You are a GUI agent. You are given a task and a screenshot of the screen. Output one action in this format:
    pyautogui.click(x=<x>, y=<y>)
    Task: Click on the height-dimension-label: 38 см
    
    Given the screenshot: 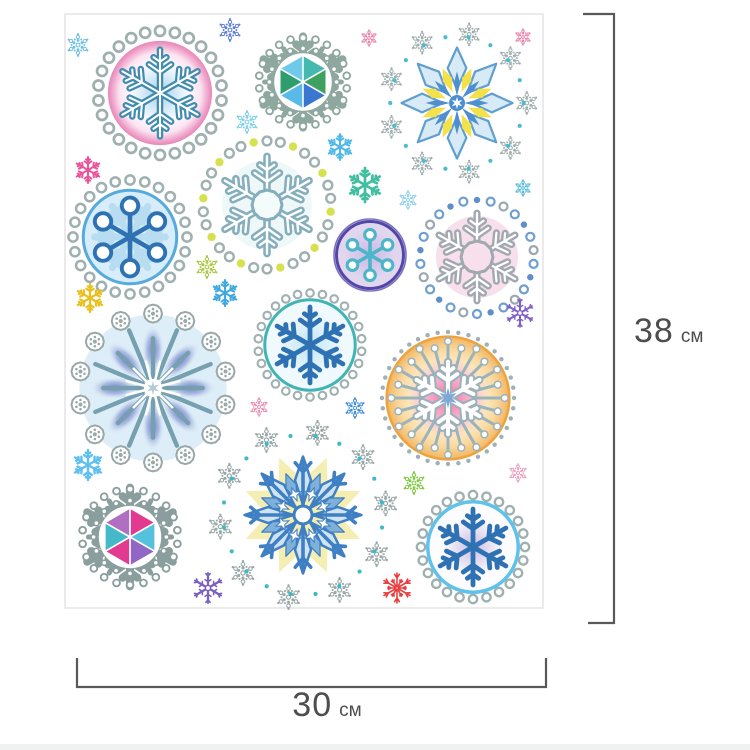 What is the action you would take?
    pyautogui.click(x=668, y=331)
    